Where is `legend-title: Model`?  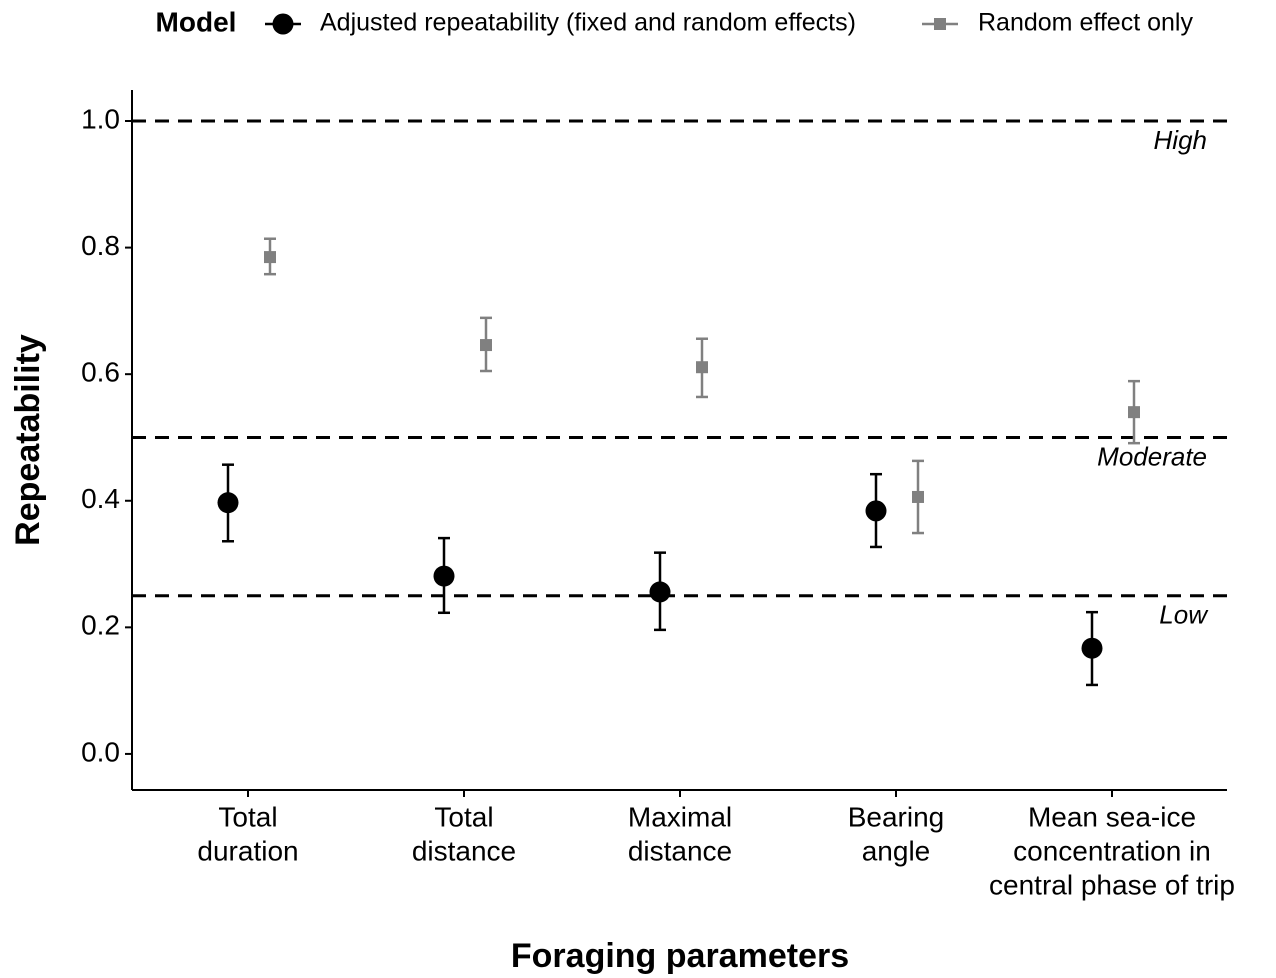
legend-title: Model is located at coordinates (196, 21).